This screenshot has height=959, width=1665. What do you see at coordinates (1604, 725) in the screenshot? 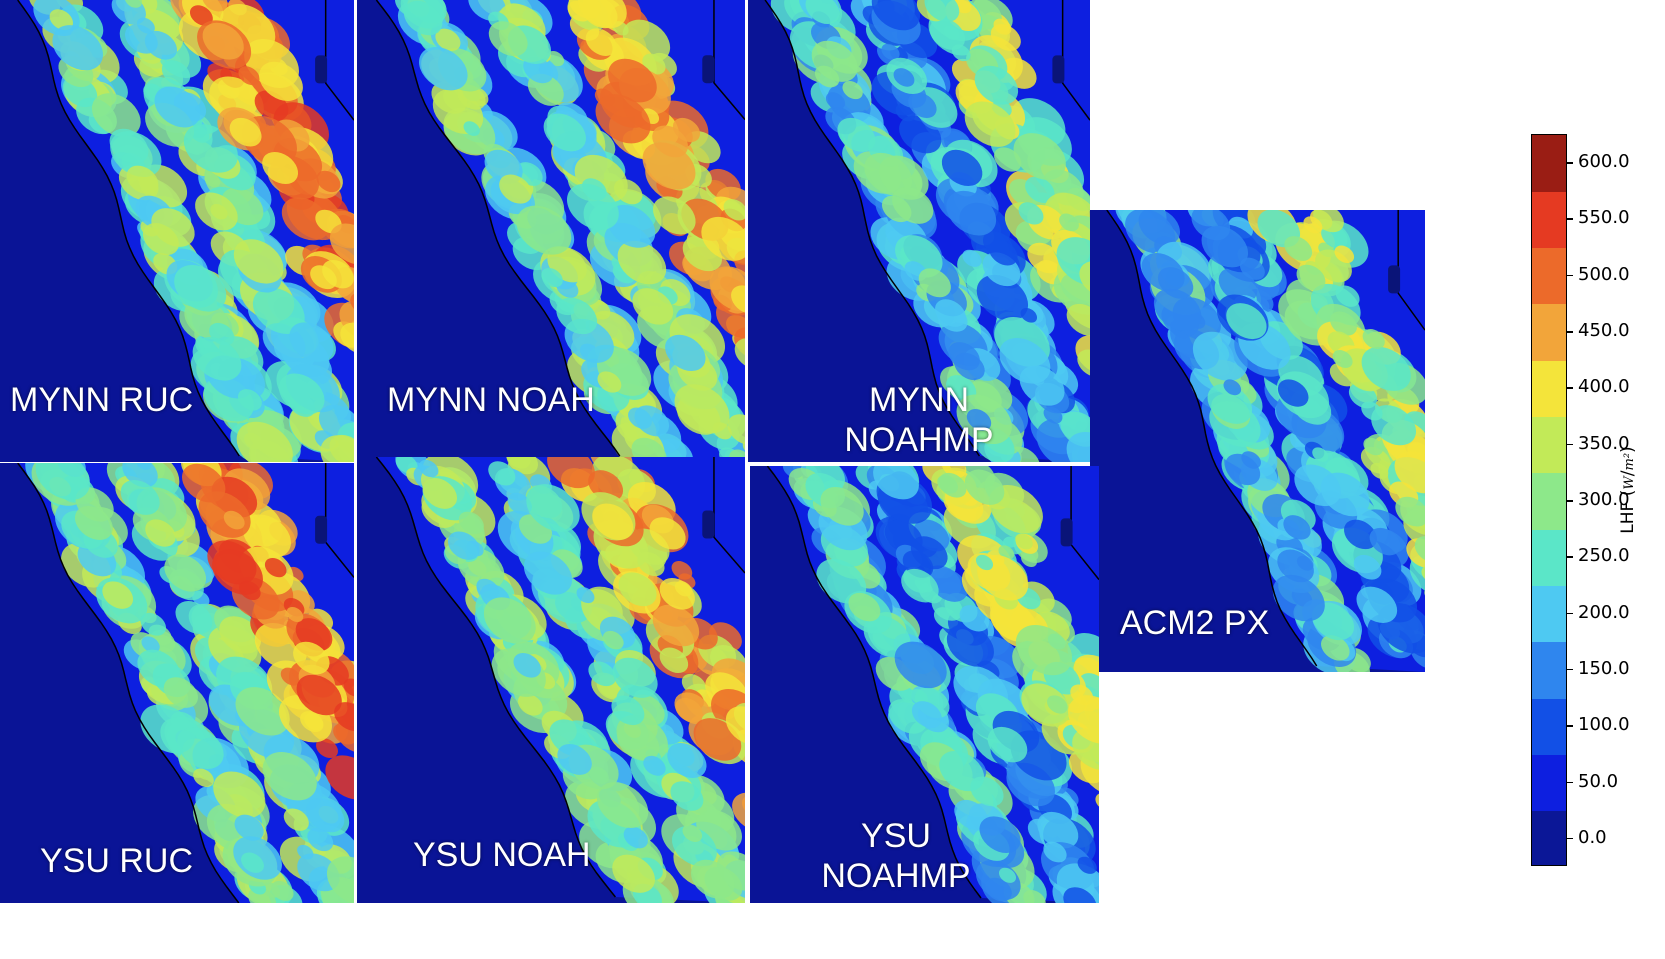
I see `colorbar-tick-label: 100.0` at bounding box center [1604, 725].